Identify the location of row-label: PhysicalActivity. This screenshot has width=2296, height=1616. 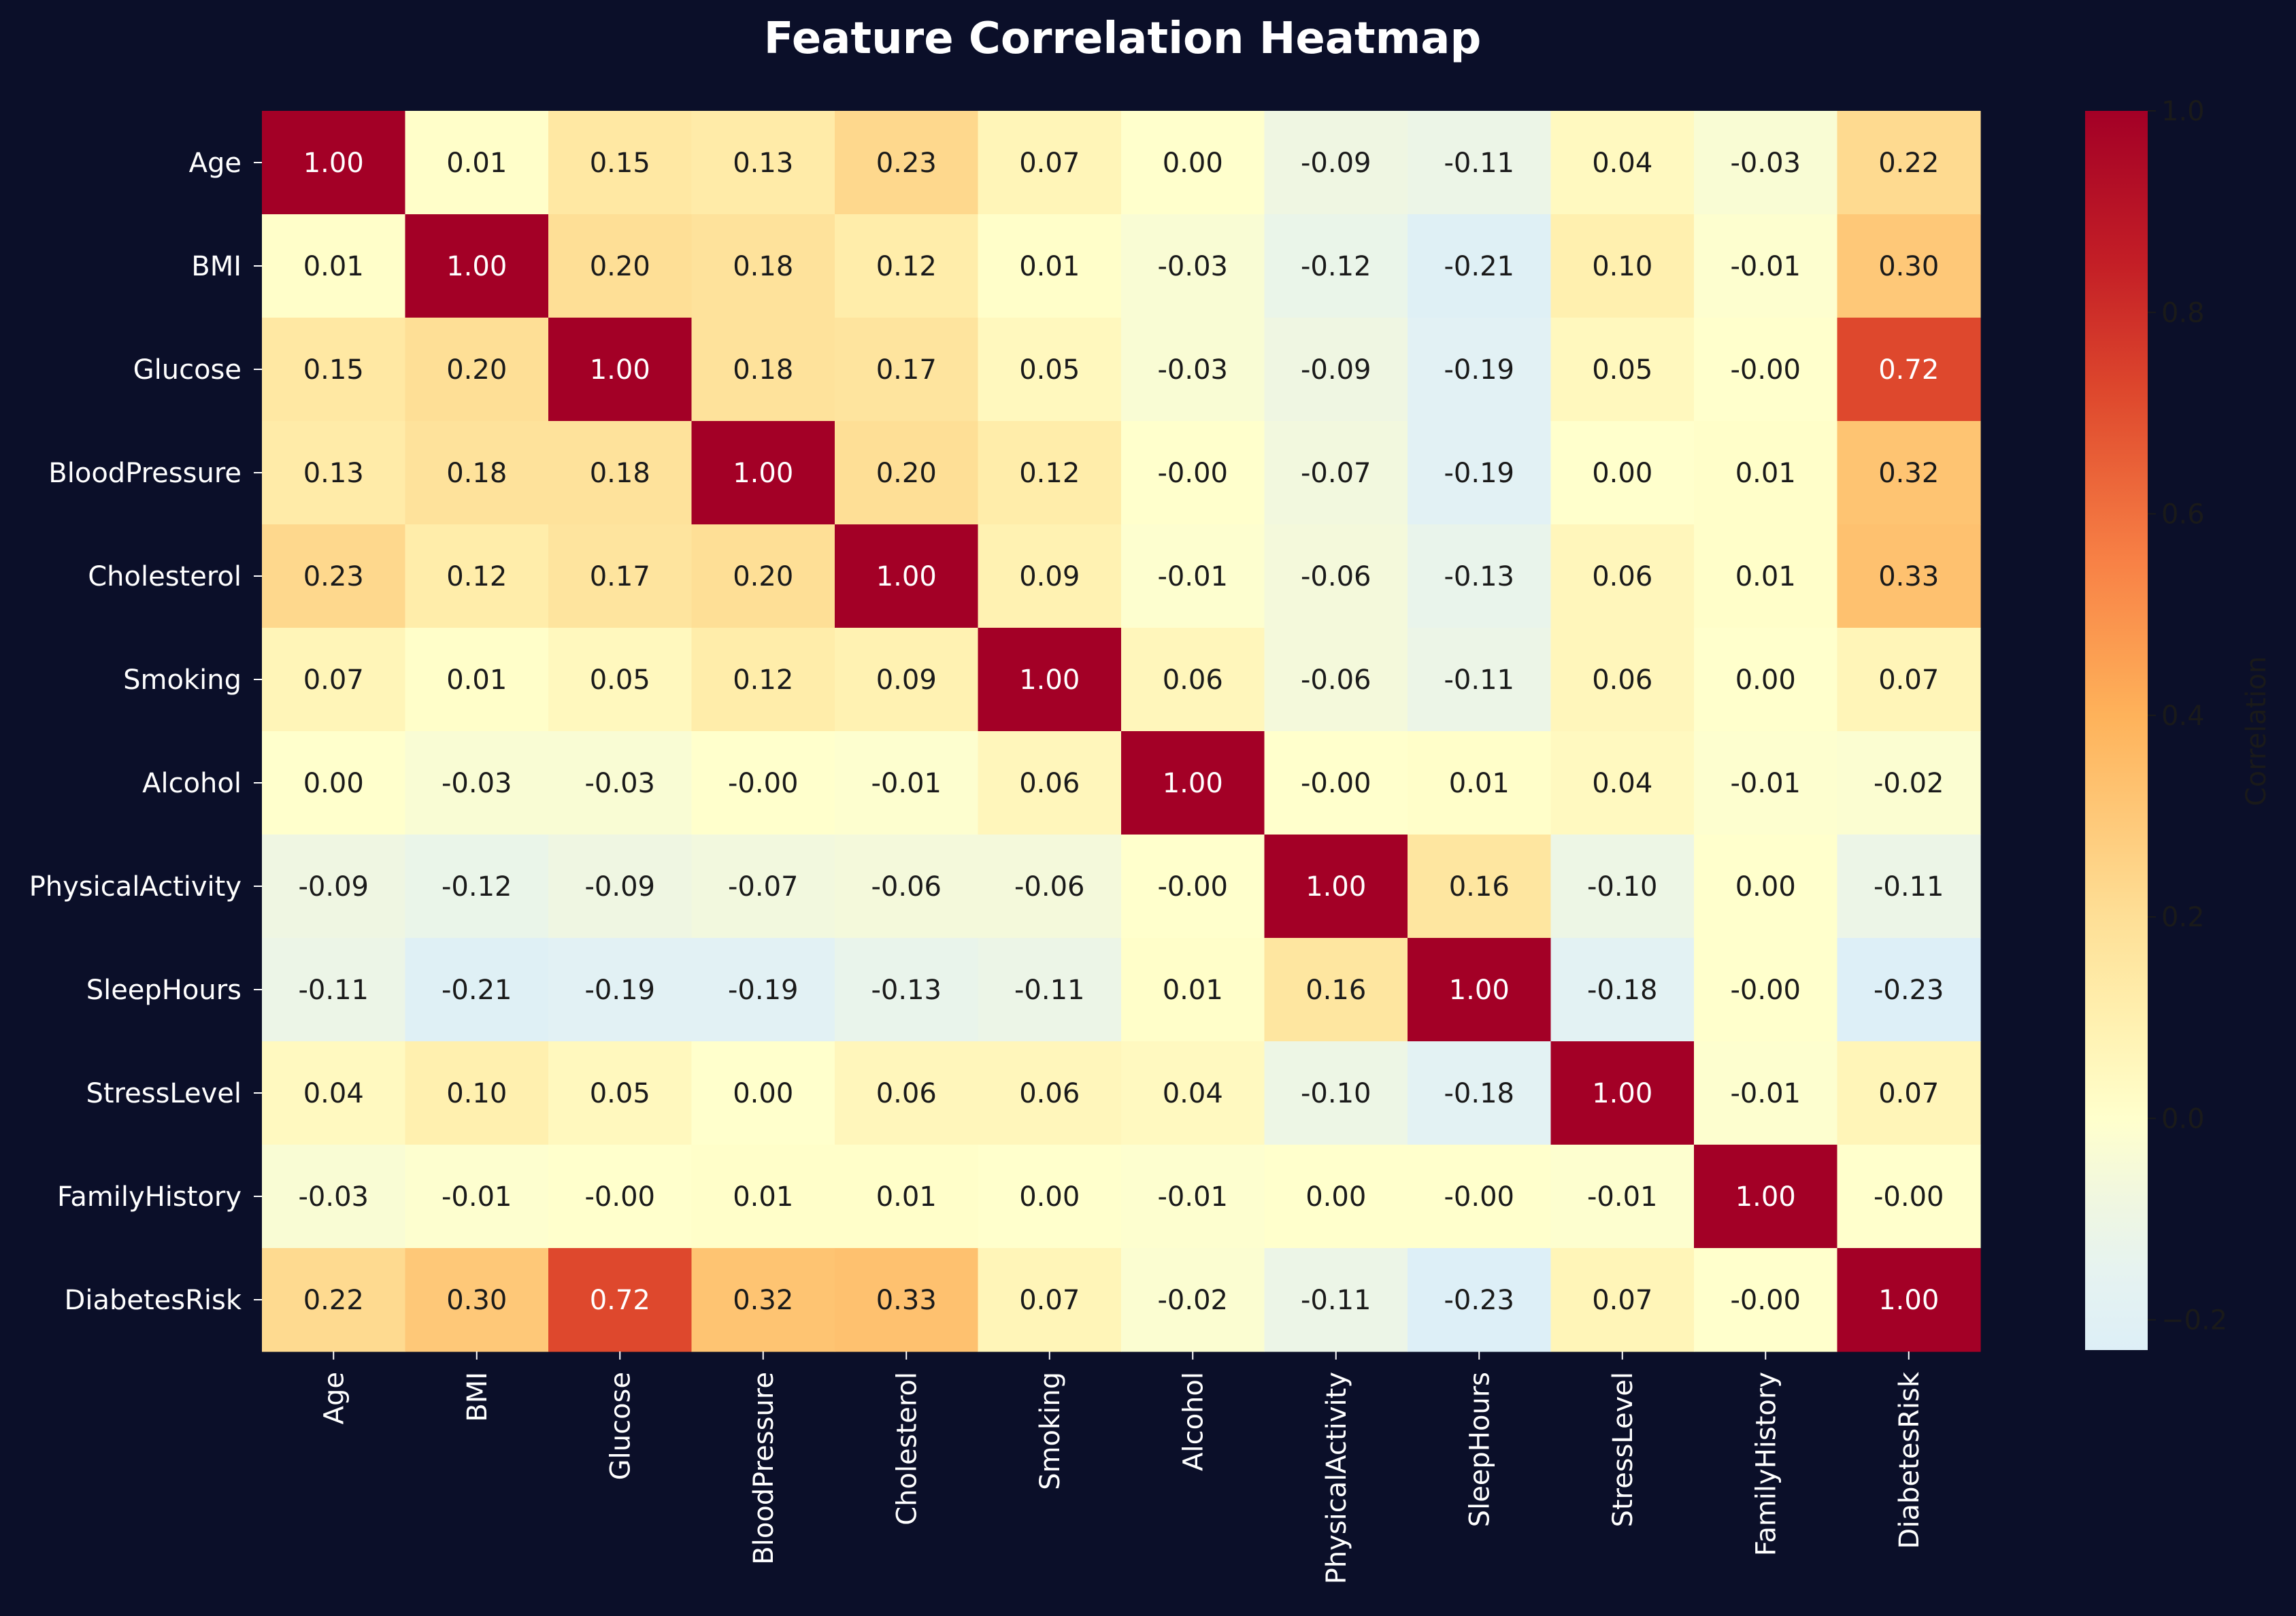
(135, 887).